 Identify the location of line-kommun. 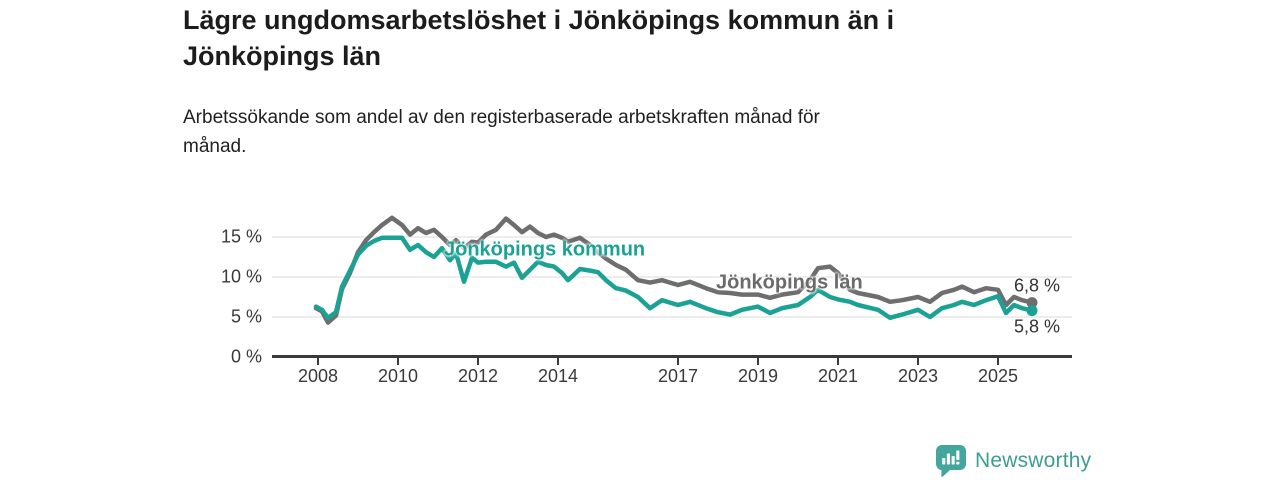
(674, 278).